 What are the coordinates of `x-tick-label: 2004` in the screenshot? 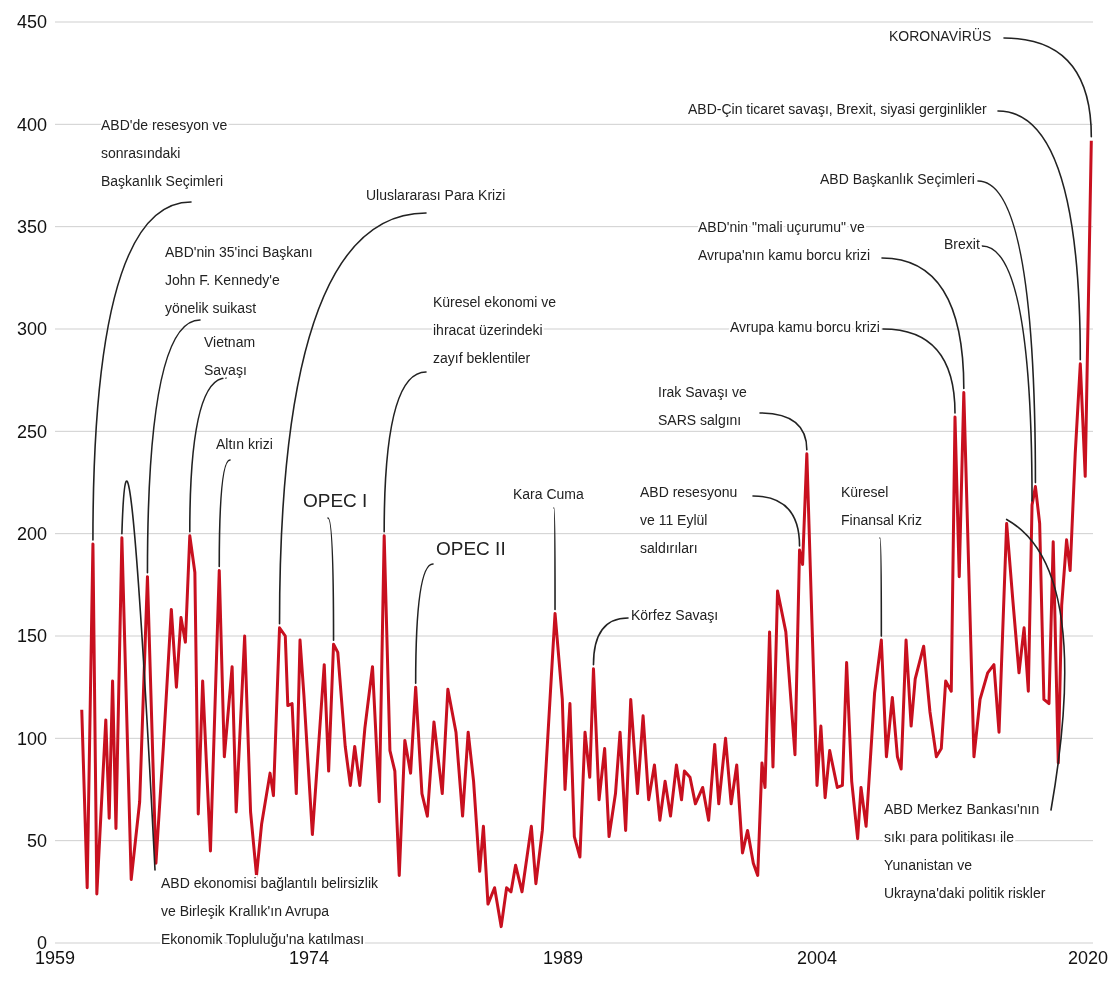 It's located at (817, 957).